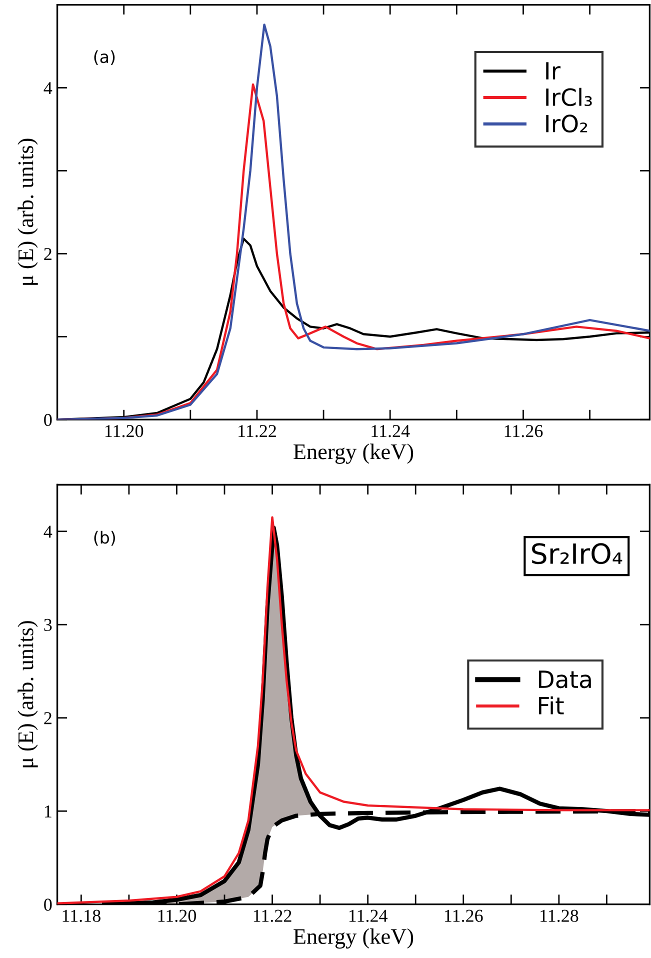 Image resolution: width=651 pixels, height=958 pixels. What do you see at coordinates (104, 538) in the screenshot?
I see `annotation: (b)` at bounding box center [104, 538].